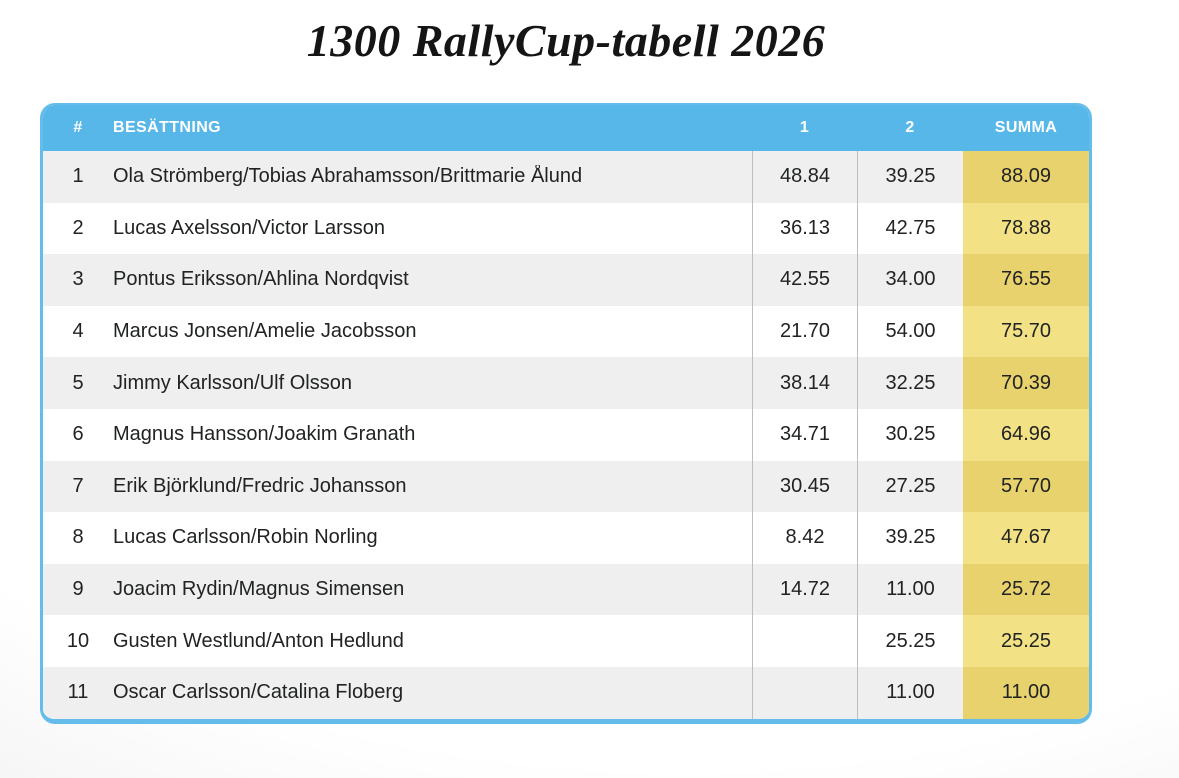 The height and width of the screenshot is (778, 1179). I want to click on column-header-round1: 1, so click(804, 127).